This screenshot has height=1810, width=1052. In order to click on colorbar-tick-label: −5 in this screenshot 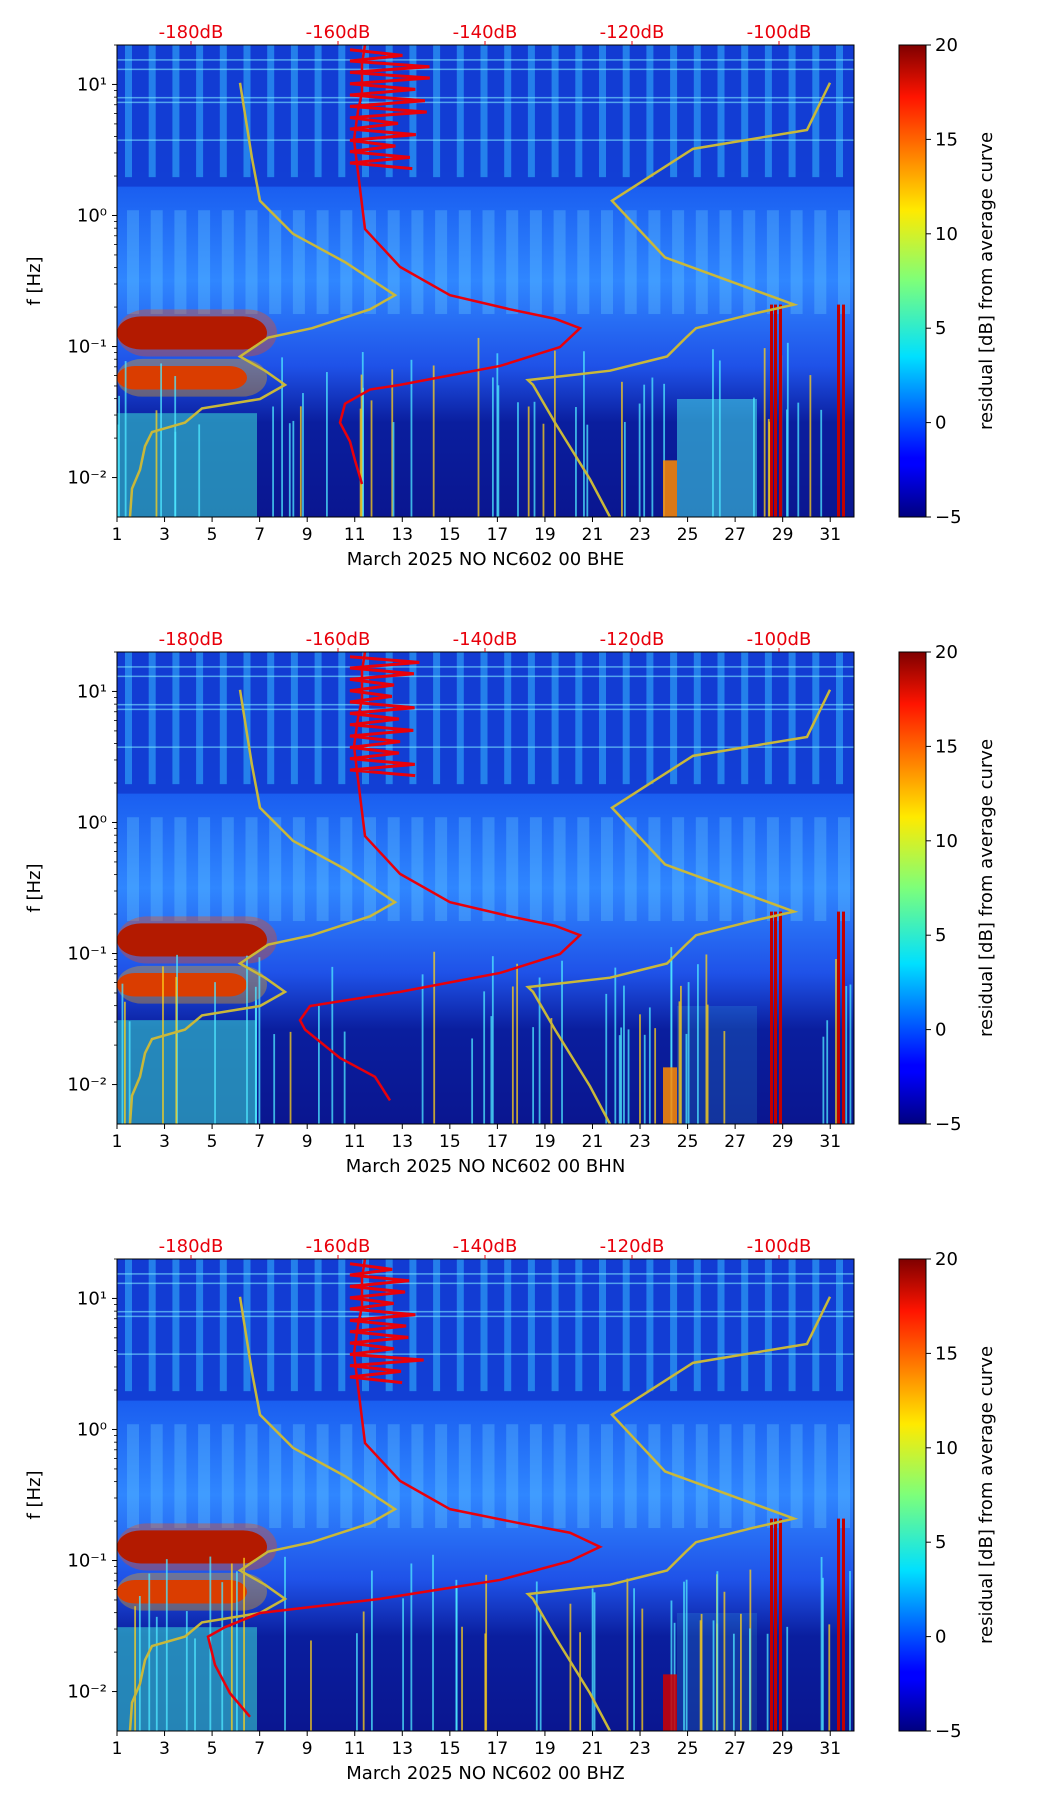, I will do `click(948, 517)`.